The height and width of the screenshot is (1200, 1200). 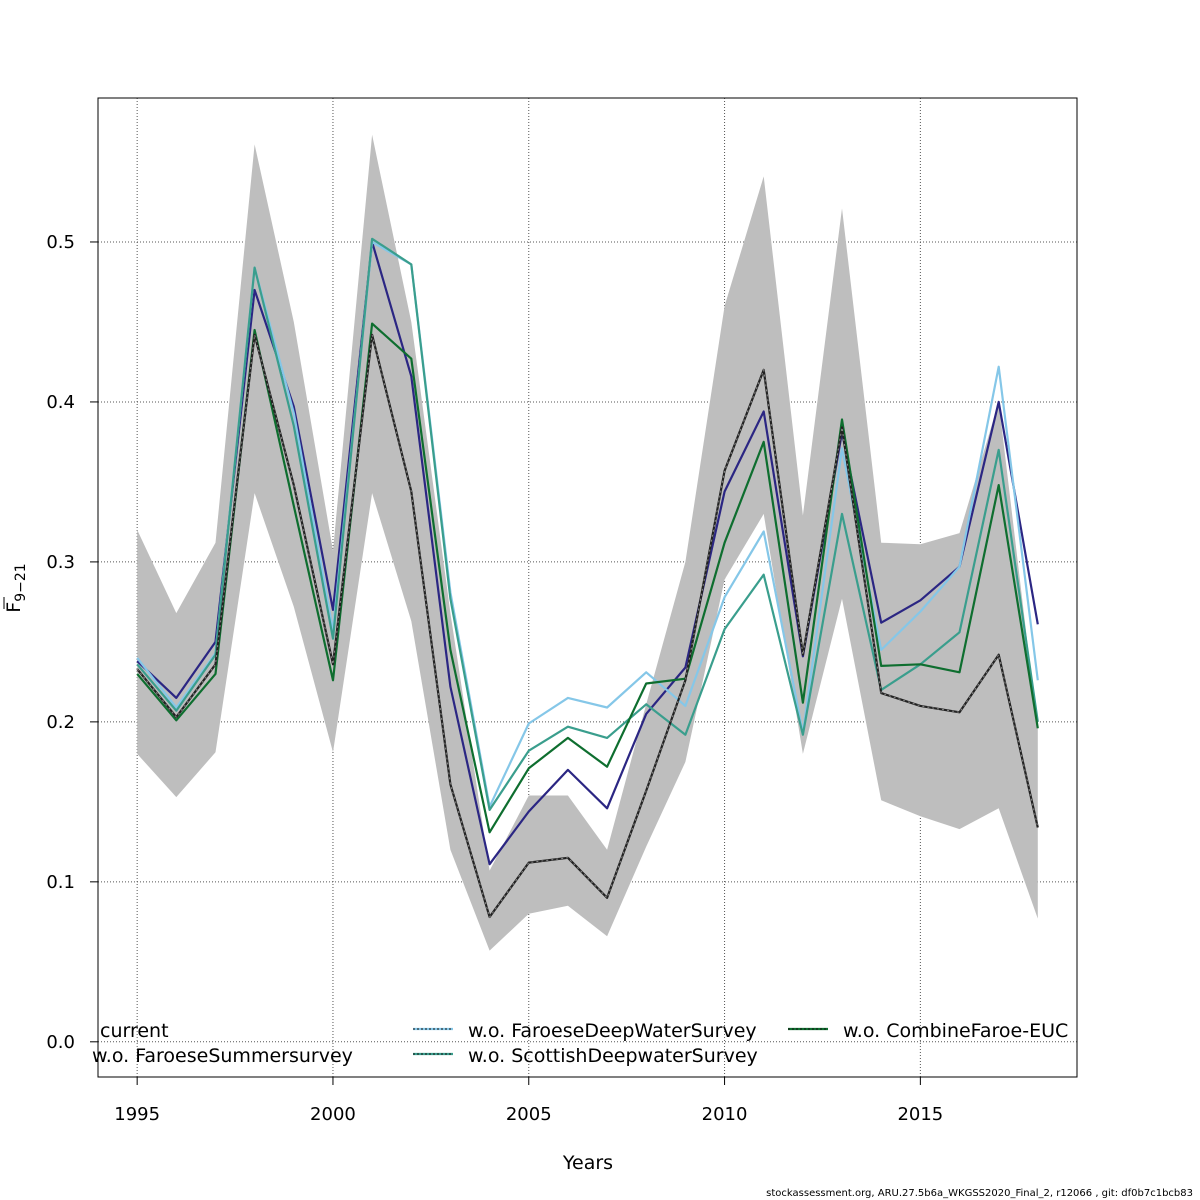 I want to click on legend-label: w.o. FaroeseSummersurvey, so click(x=222, y=1056).